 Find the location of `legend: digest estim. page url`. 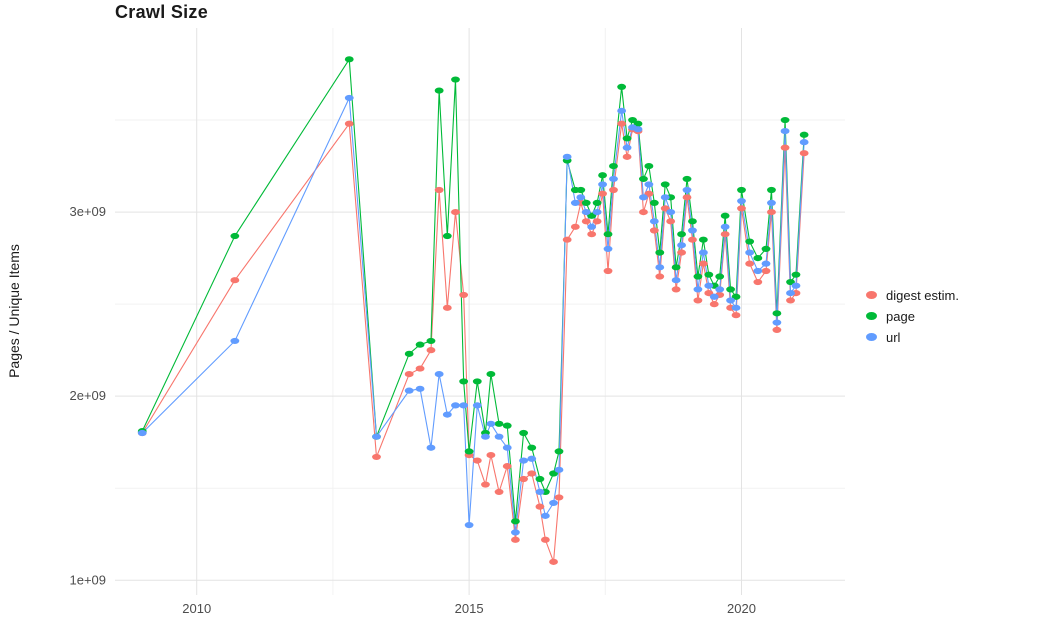

legend: digest estim. page url is located at coordinates (912, 316).